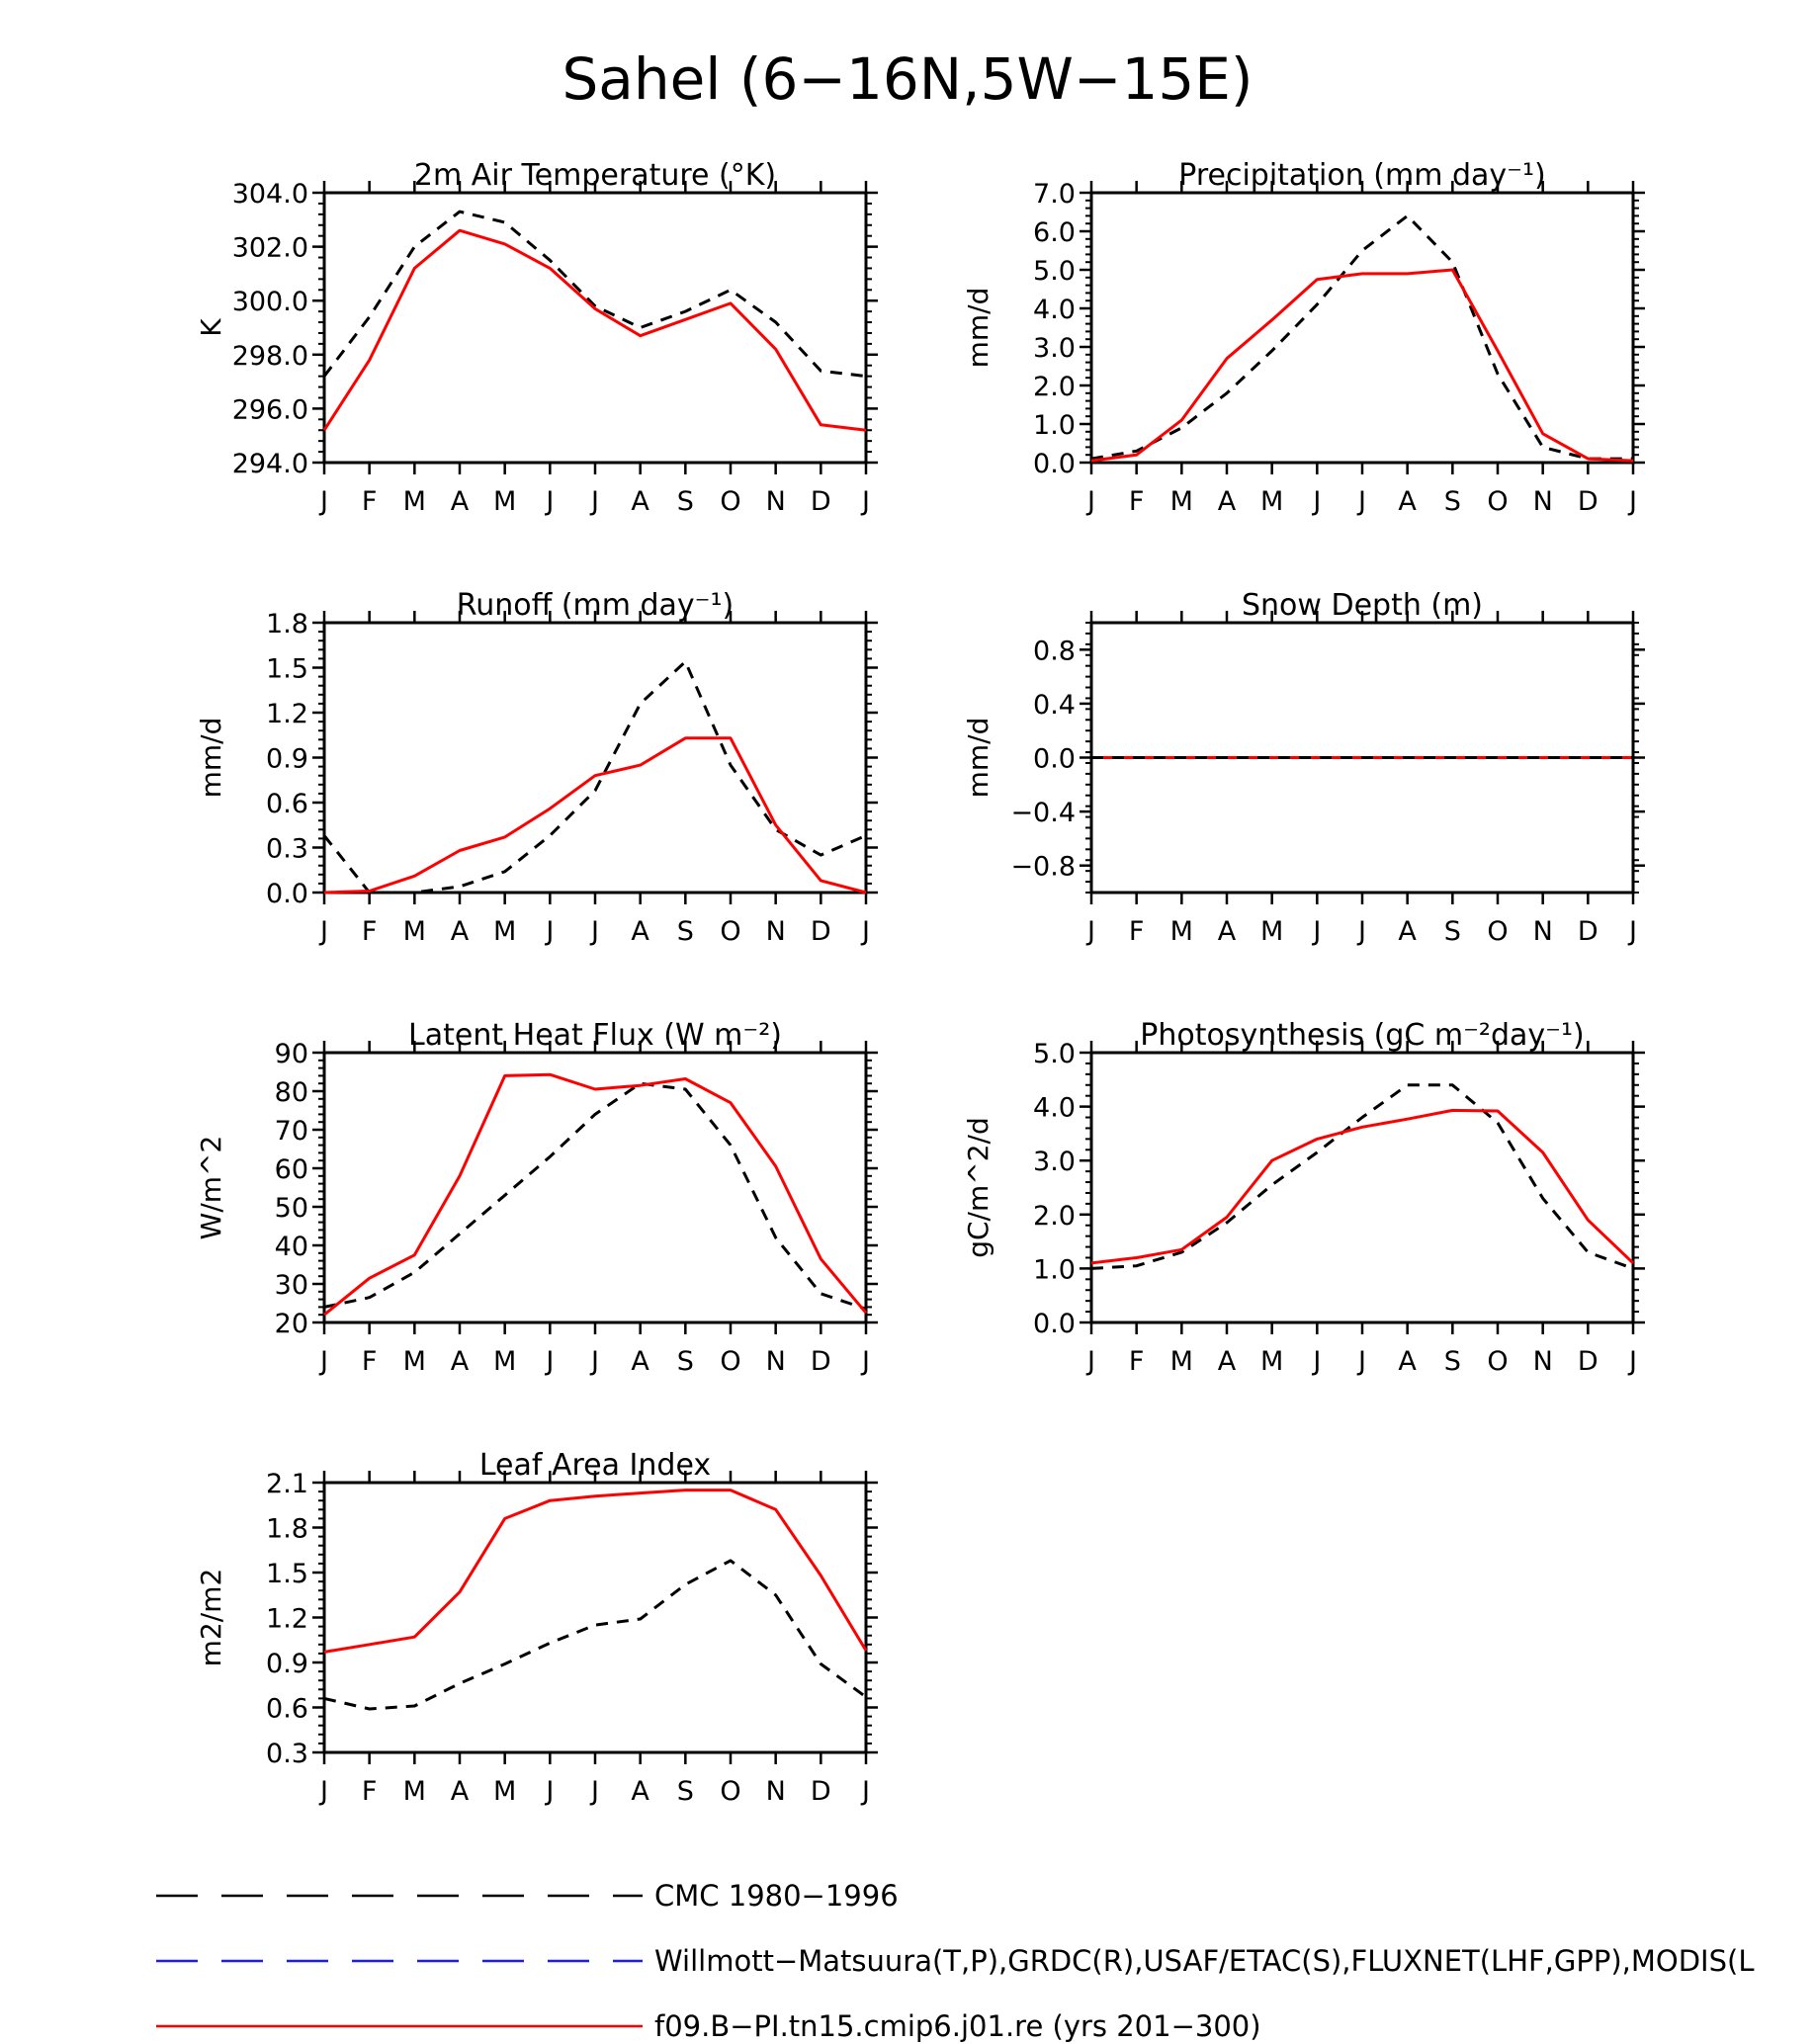 The image size is (1815, 2044). I want to click on y-tick-label: 60, so click(291, 1169).